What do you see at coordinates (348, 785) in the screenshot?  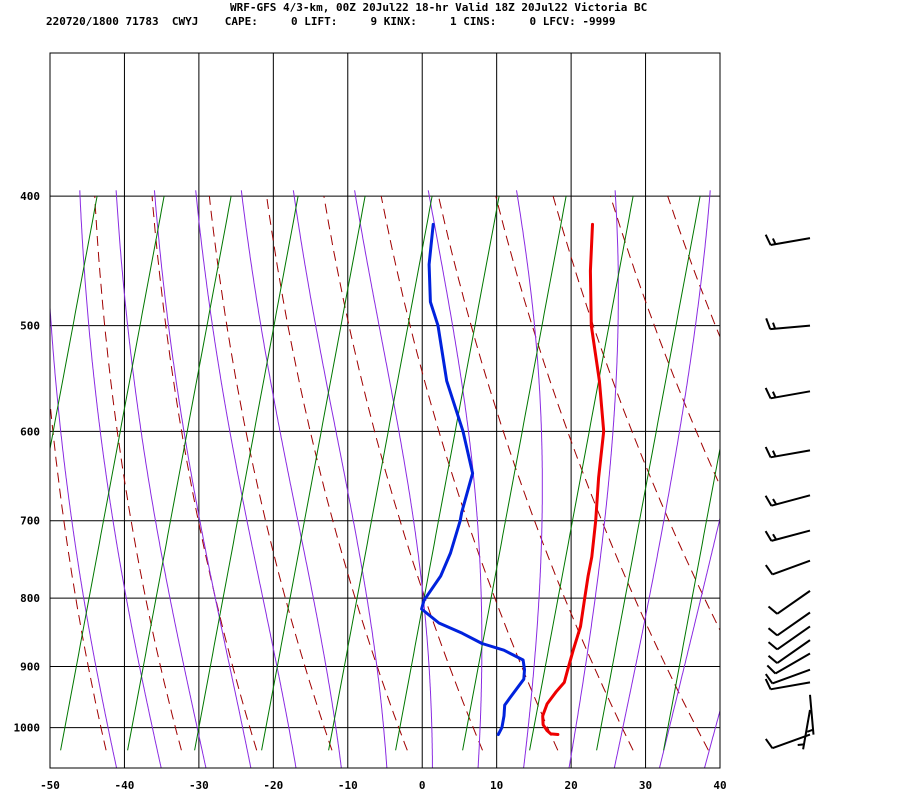 I see `temperature-tick-label: -10` at bounding box center [348, 785].